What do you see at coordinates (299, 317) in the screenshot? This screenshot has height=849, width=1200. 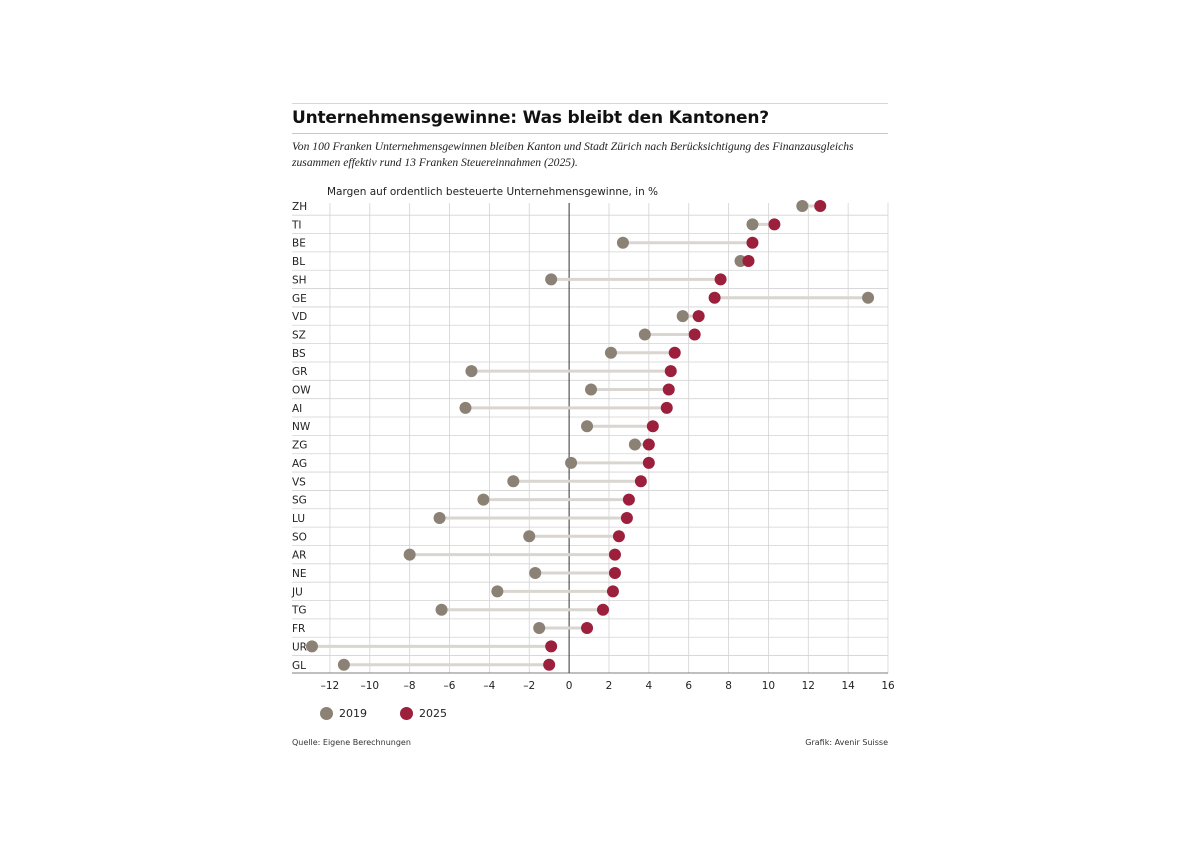 I see `category-label-vd: VD` at bounding box center [299, 317].